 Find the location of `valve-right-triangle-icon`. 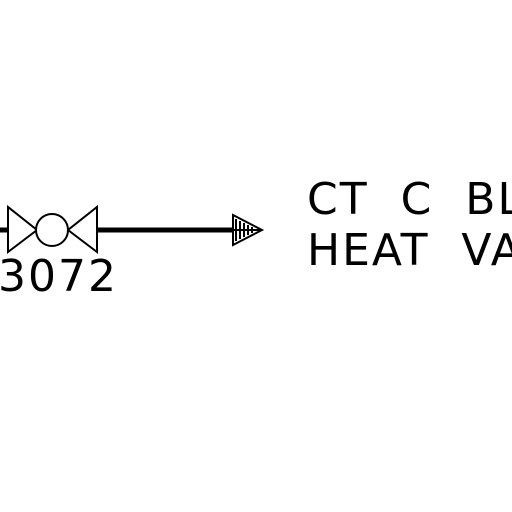

valve-right-triangle-icon is located at coordinates (82, 229).